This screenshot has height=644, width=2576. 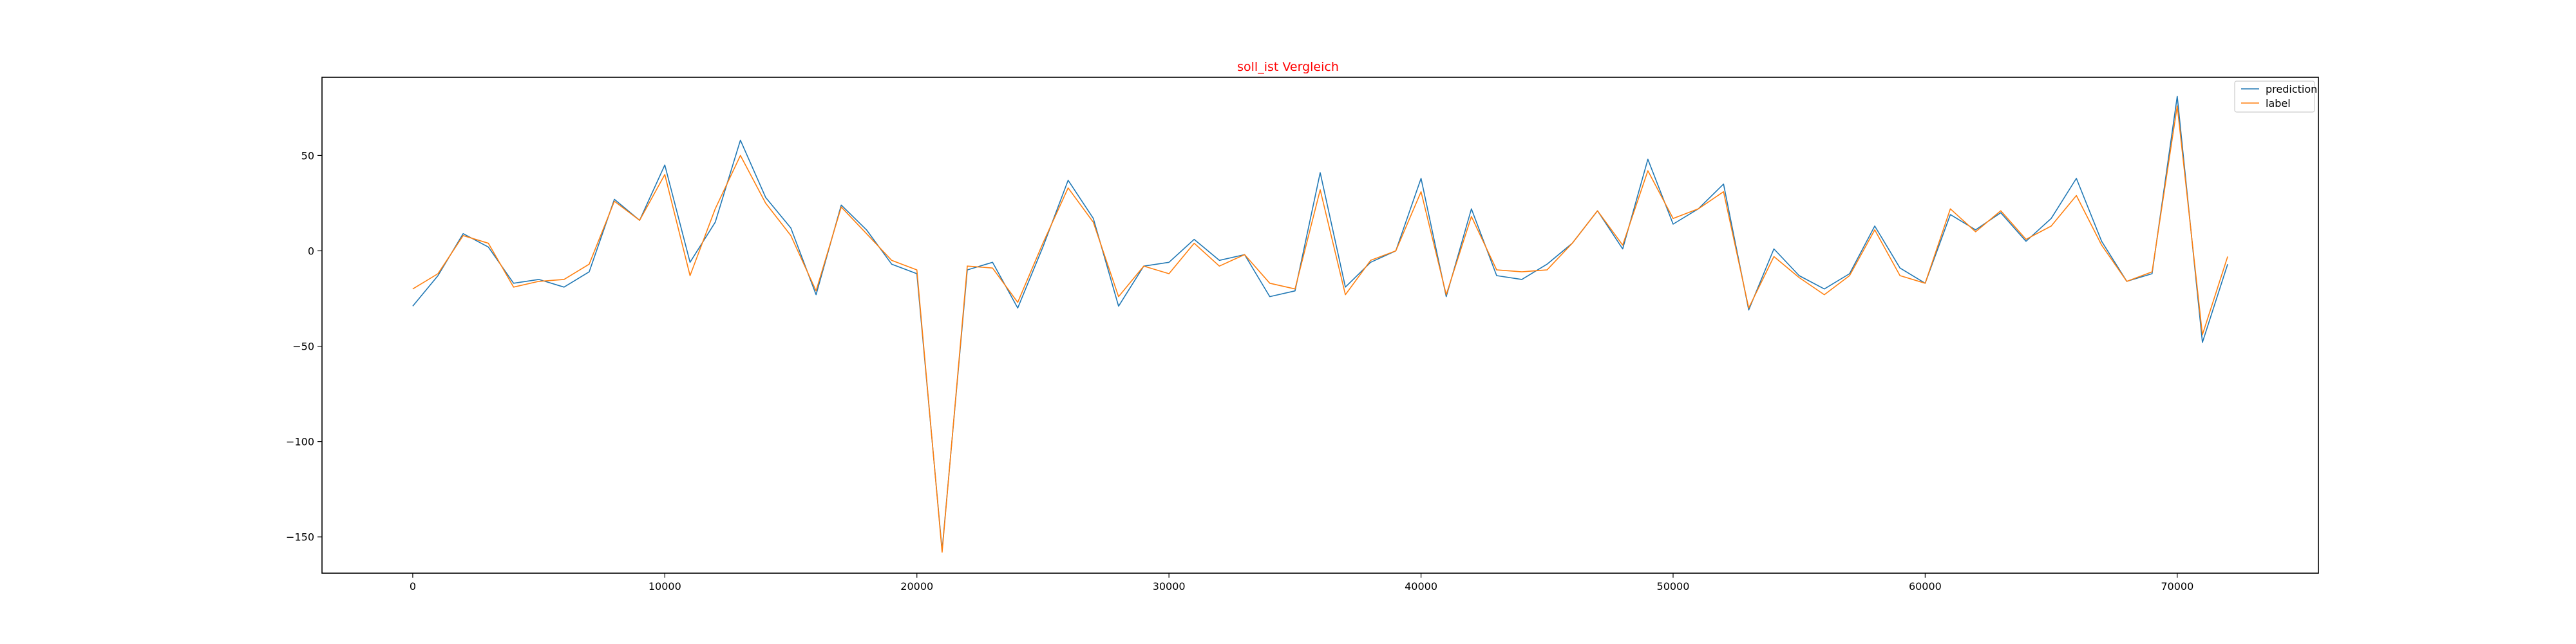 I want to click on x-tick-label: 20000, so click(x=916, y=586).